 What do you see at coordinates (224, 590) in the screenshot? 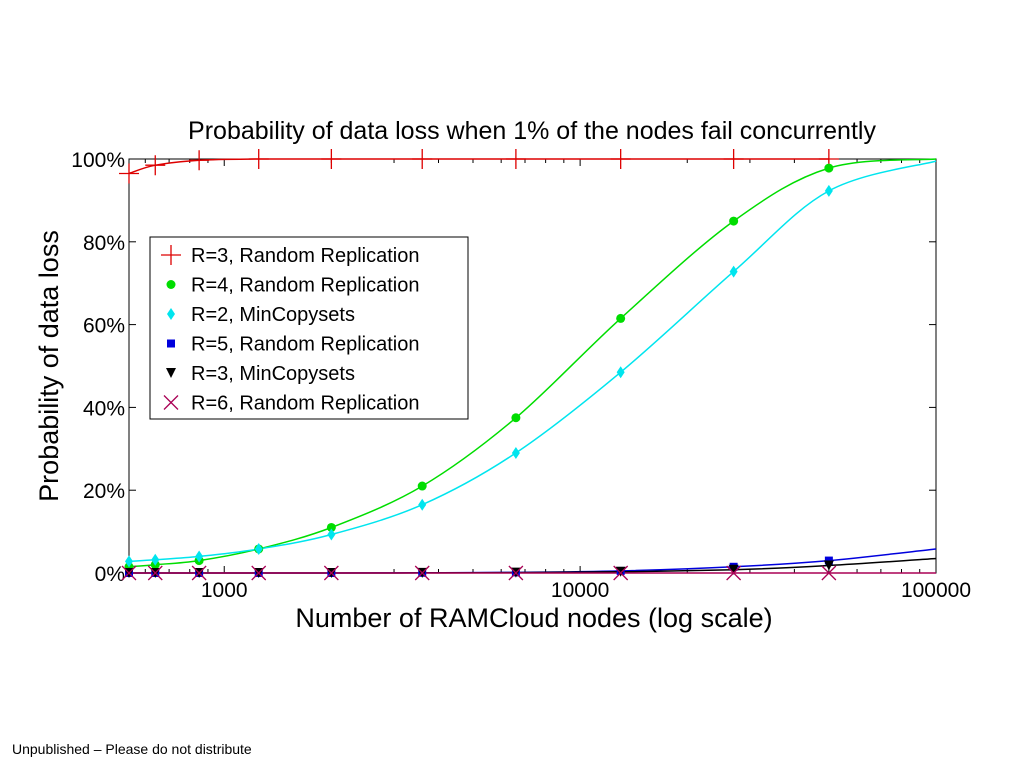
I see `x-tick-label: 1000` at bounding box center [224, 590].